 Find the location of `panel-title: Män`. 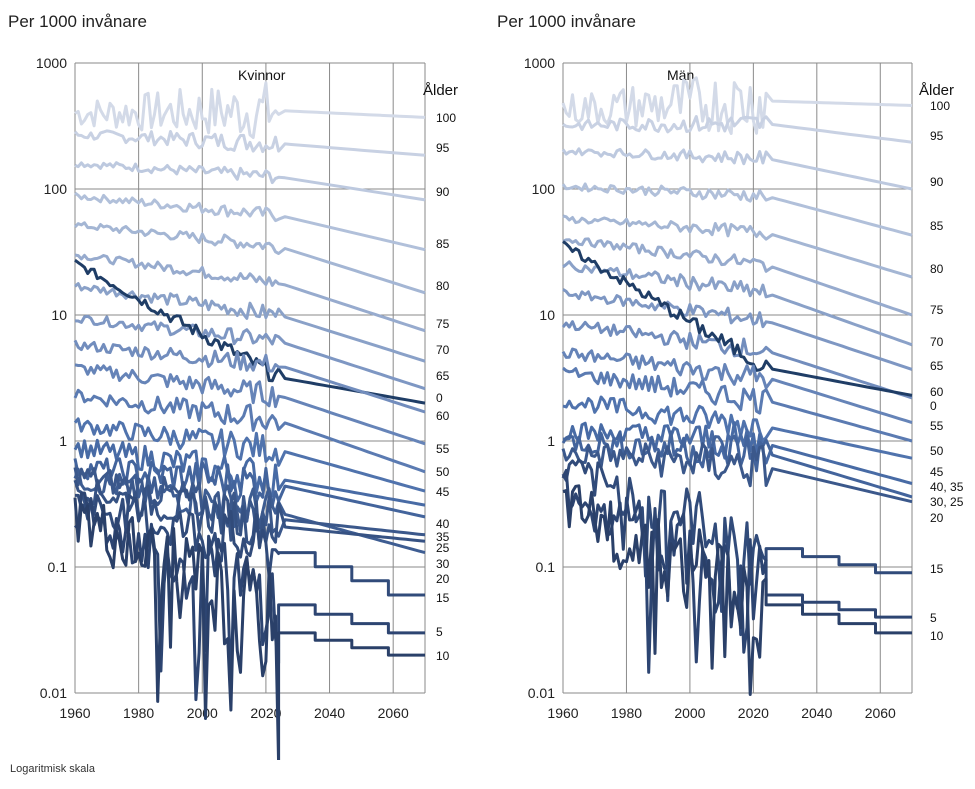

panel-title: Män is located at coordinates (680, 75).